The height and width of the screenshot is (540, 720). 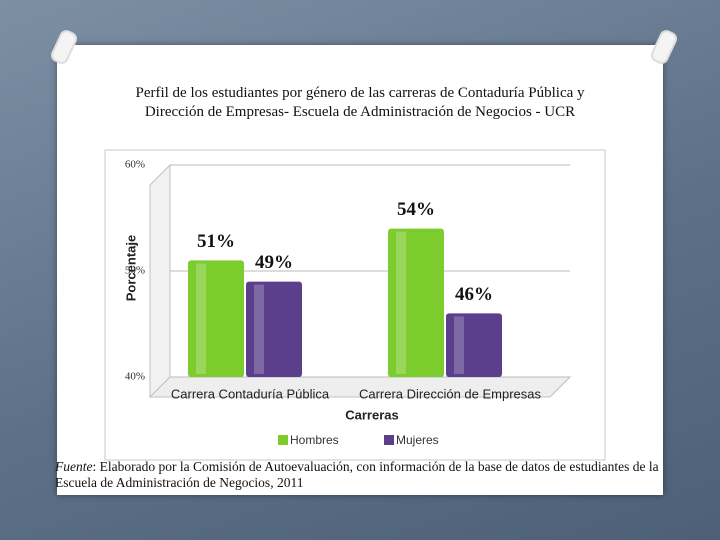 What do you see at coordinates (135, 165) in the screenshot?
I see `y-tick-label: 60%` at bounding box center [135, 165].